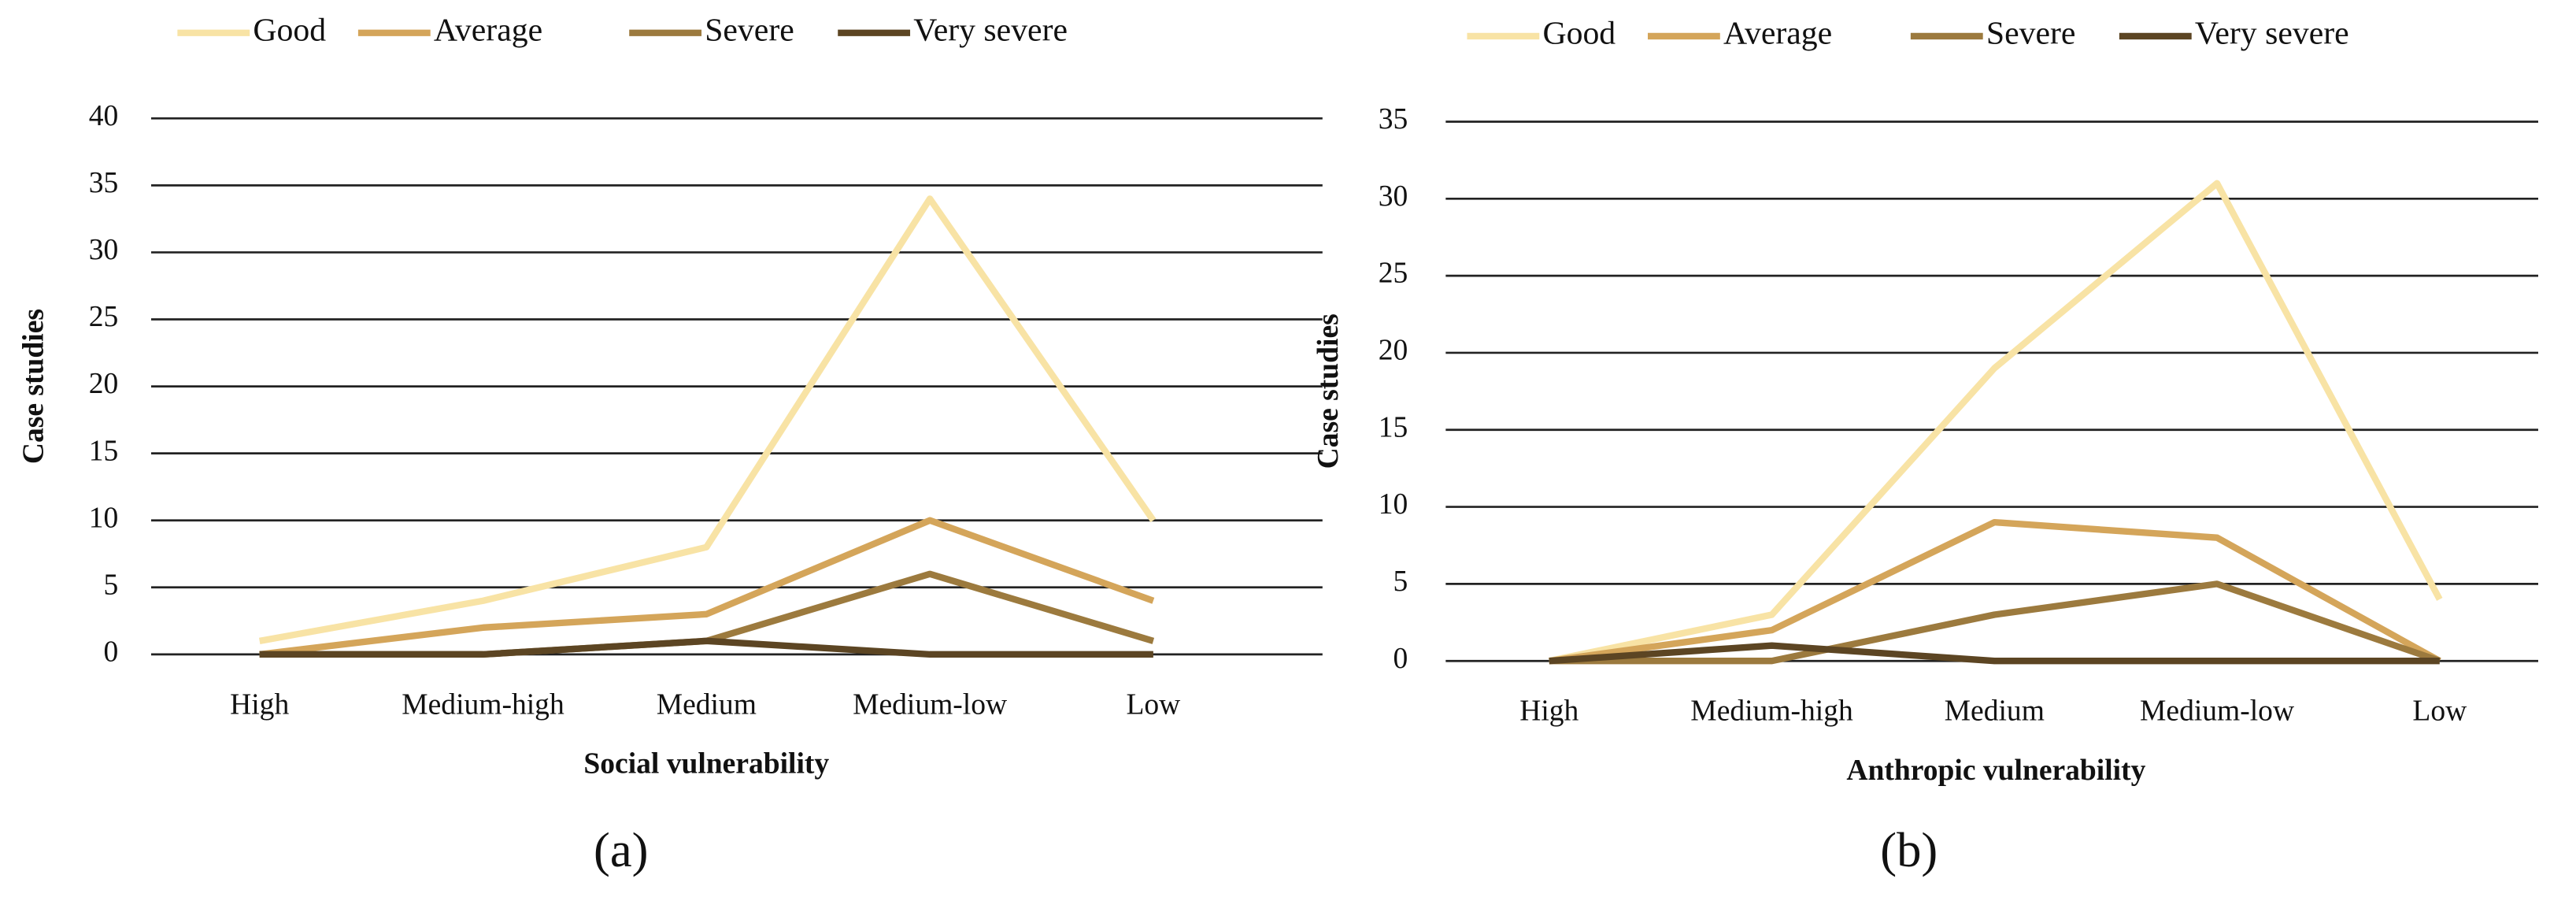 Image resolution: width=2576 pixels, height=901 pixels. Describe the element at coordinates (1909, 850) in the screenshot. I see `panel-label: (b)` at that location.